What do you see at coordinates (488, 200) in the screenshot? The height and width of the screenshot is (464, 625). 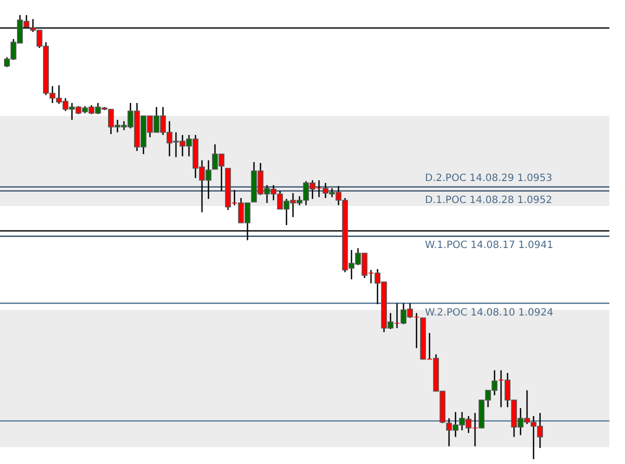 I see `ref-line-label: D.1.POC 14.08.28 1.0952` at bounding box center [488, 200].